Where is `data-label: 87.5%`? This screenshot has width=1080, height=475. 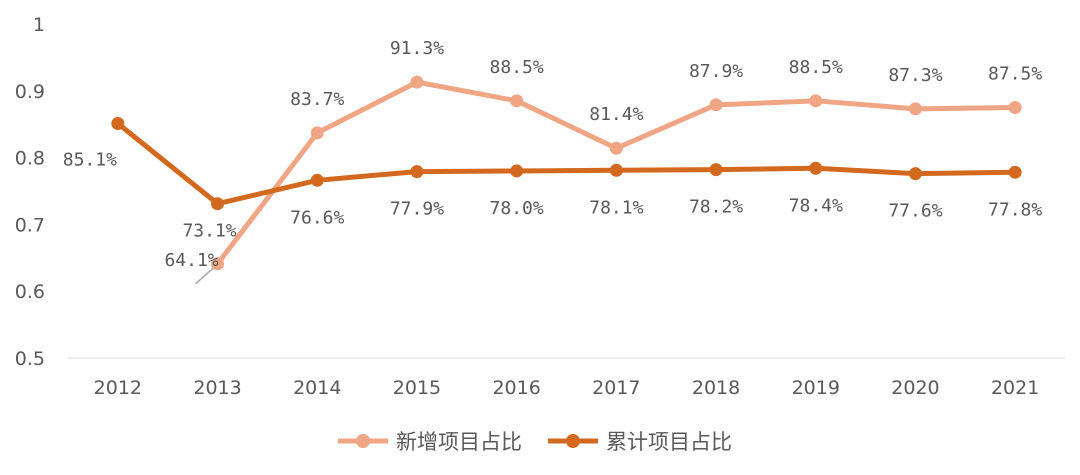
data-label: 87.5% is located at coordinates (1015, 74).